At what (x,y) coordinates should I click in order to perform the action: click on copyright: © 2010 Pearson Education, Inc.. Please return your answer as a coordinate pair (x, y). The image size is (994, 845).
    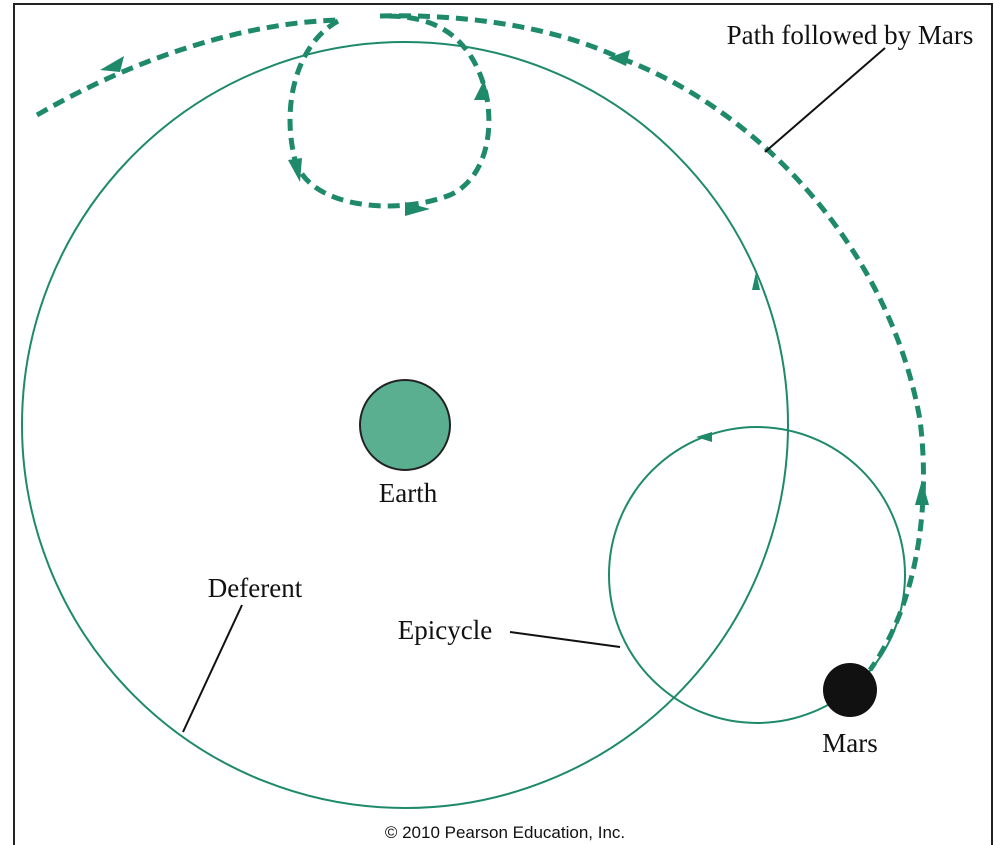
    Looking at the image, I should click on (505, 832).